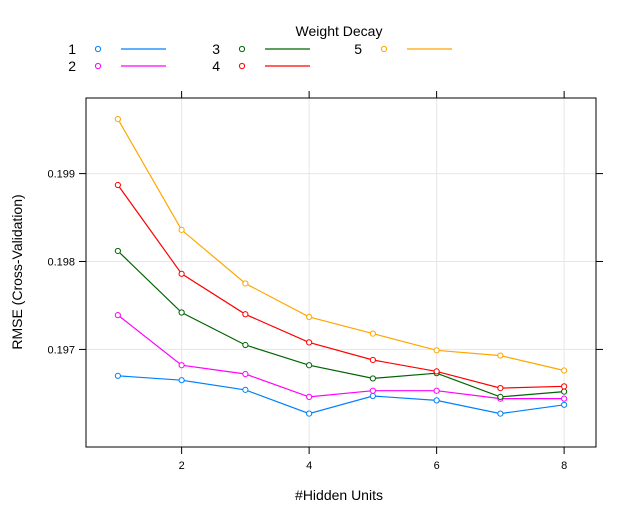  I want to click on y-axis-title: RMSE (Cross-Validation), so click(17, 271).